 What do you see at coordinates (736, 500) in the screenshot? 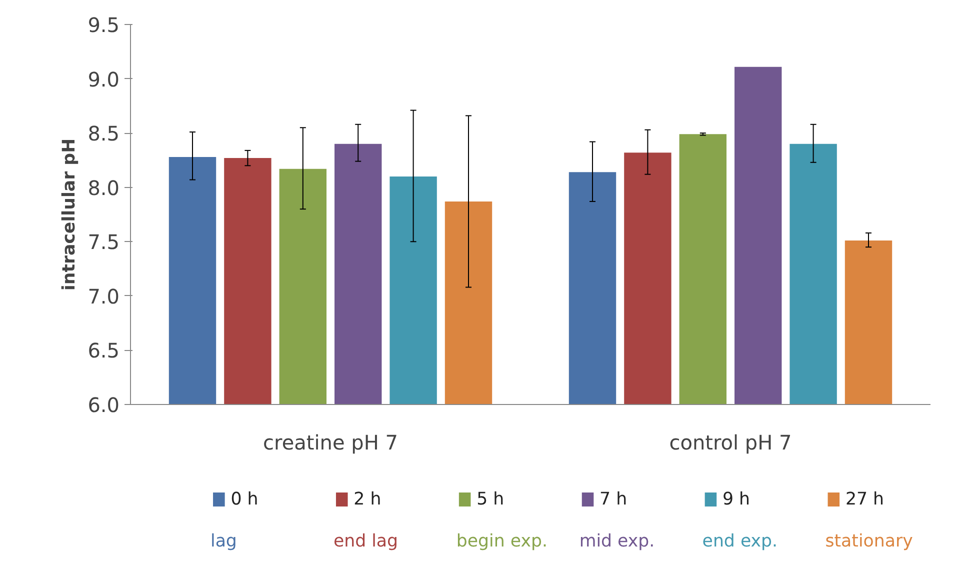
I see `legend-label: 9 h` at bounding box center [736, 500].